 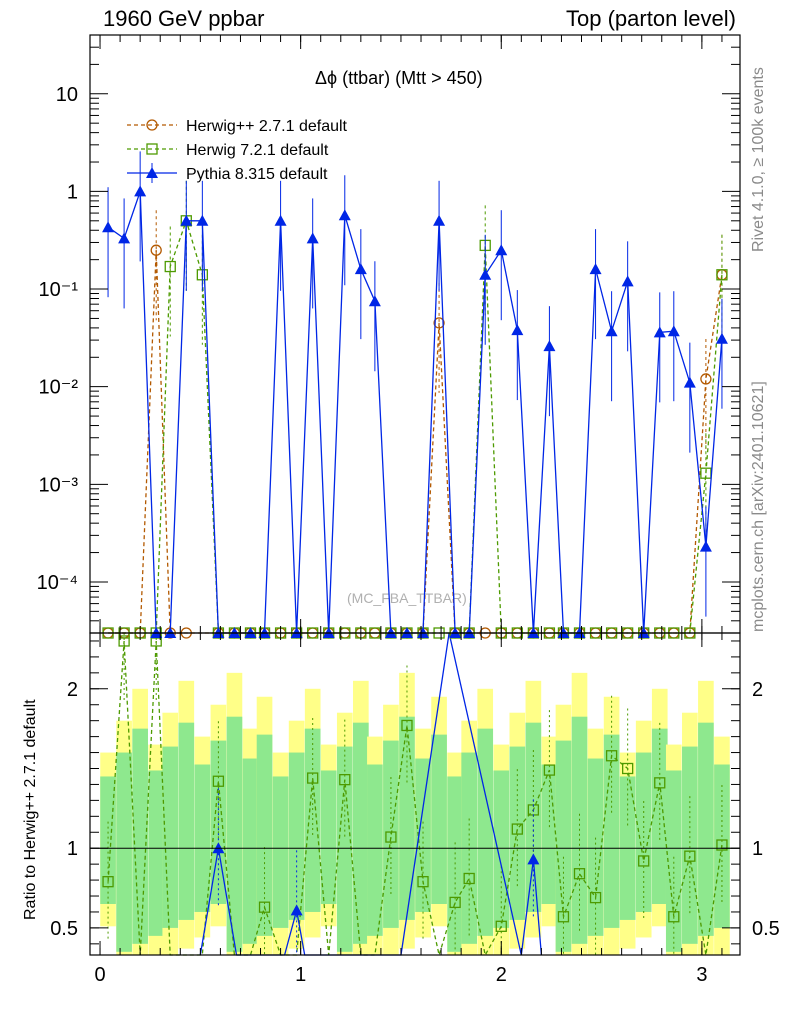 I want to click on ratio-y-tick-label: 2, so click(x=72, y=690).